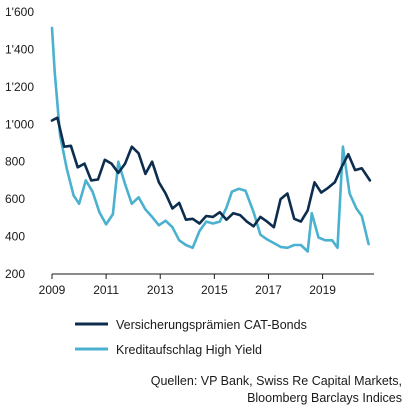 This screenshot has height=417, width=416. What do you see at coordinates (19, 124) in the screenshot?
I see `y-tick-label: 1'000` at bounding box center [19, 124].